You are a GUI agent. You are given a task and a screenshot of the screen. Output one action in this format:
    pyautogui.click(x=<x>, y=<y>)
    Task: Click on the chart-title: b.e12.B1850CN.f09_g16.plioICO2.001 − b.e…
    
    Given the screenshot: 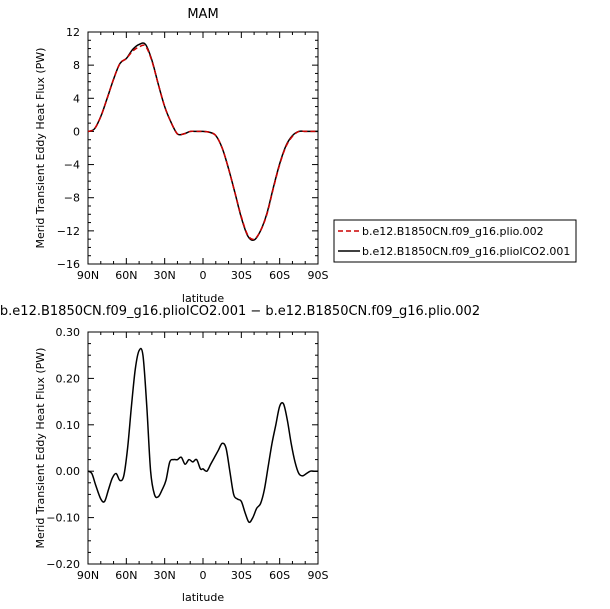 What is the action you would take?
    pyautogui.click(x=240, y=311)
    